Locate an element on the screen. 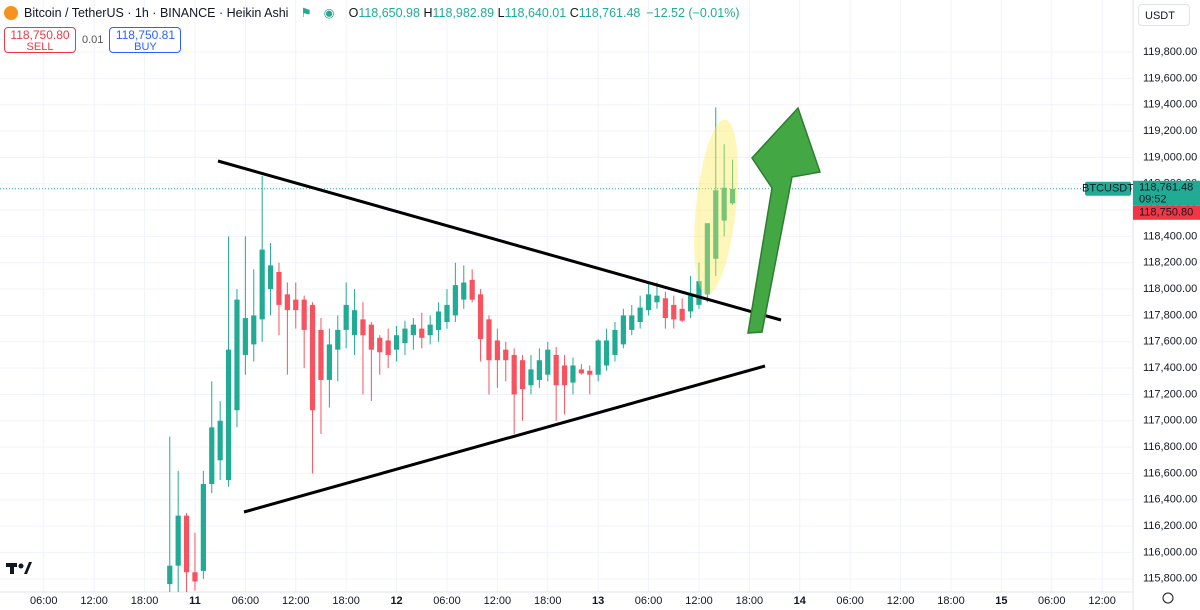 The height and width of the screenshot is (610, 1200). x-tick-label: 15 is located at coordinates (1001, 601).